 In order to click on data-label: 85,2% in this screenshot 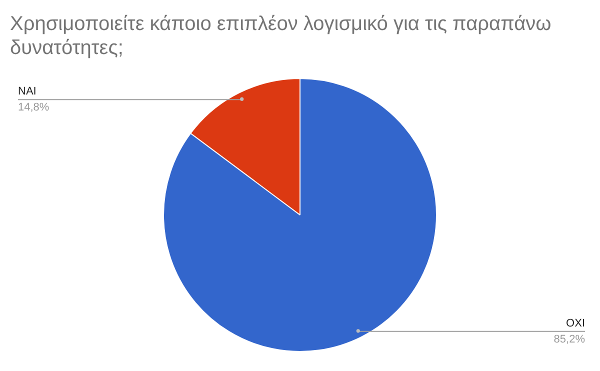, I will do `click(570, 339)`.